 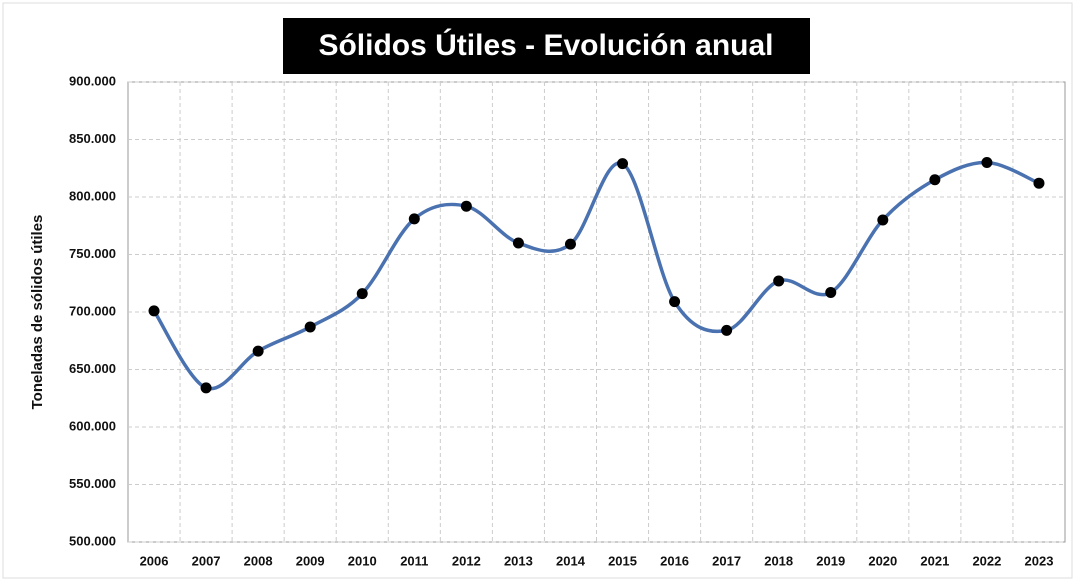 I want to click on y-tick-label: 700.000, so click(x=92, y=310).